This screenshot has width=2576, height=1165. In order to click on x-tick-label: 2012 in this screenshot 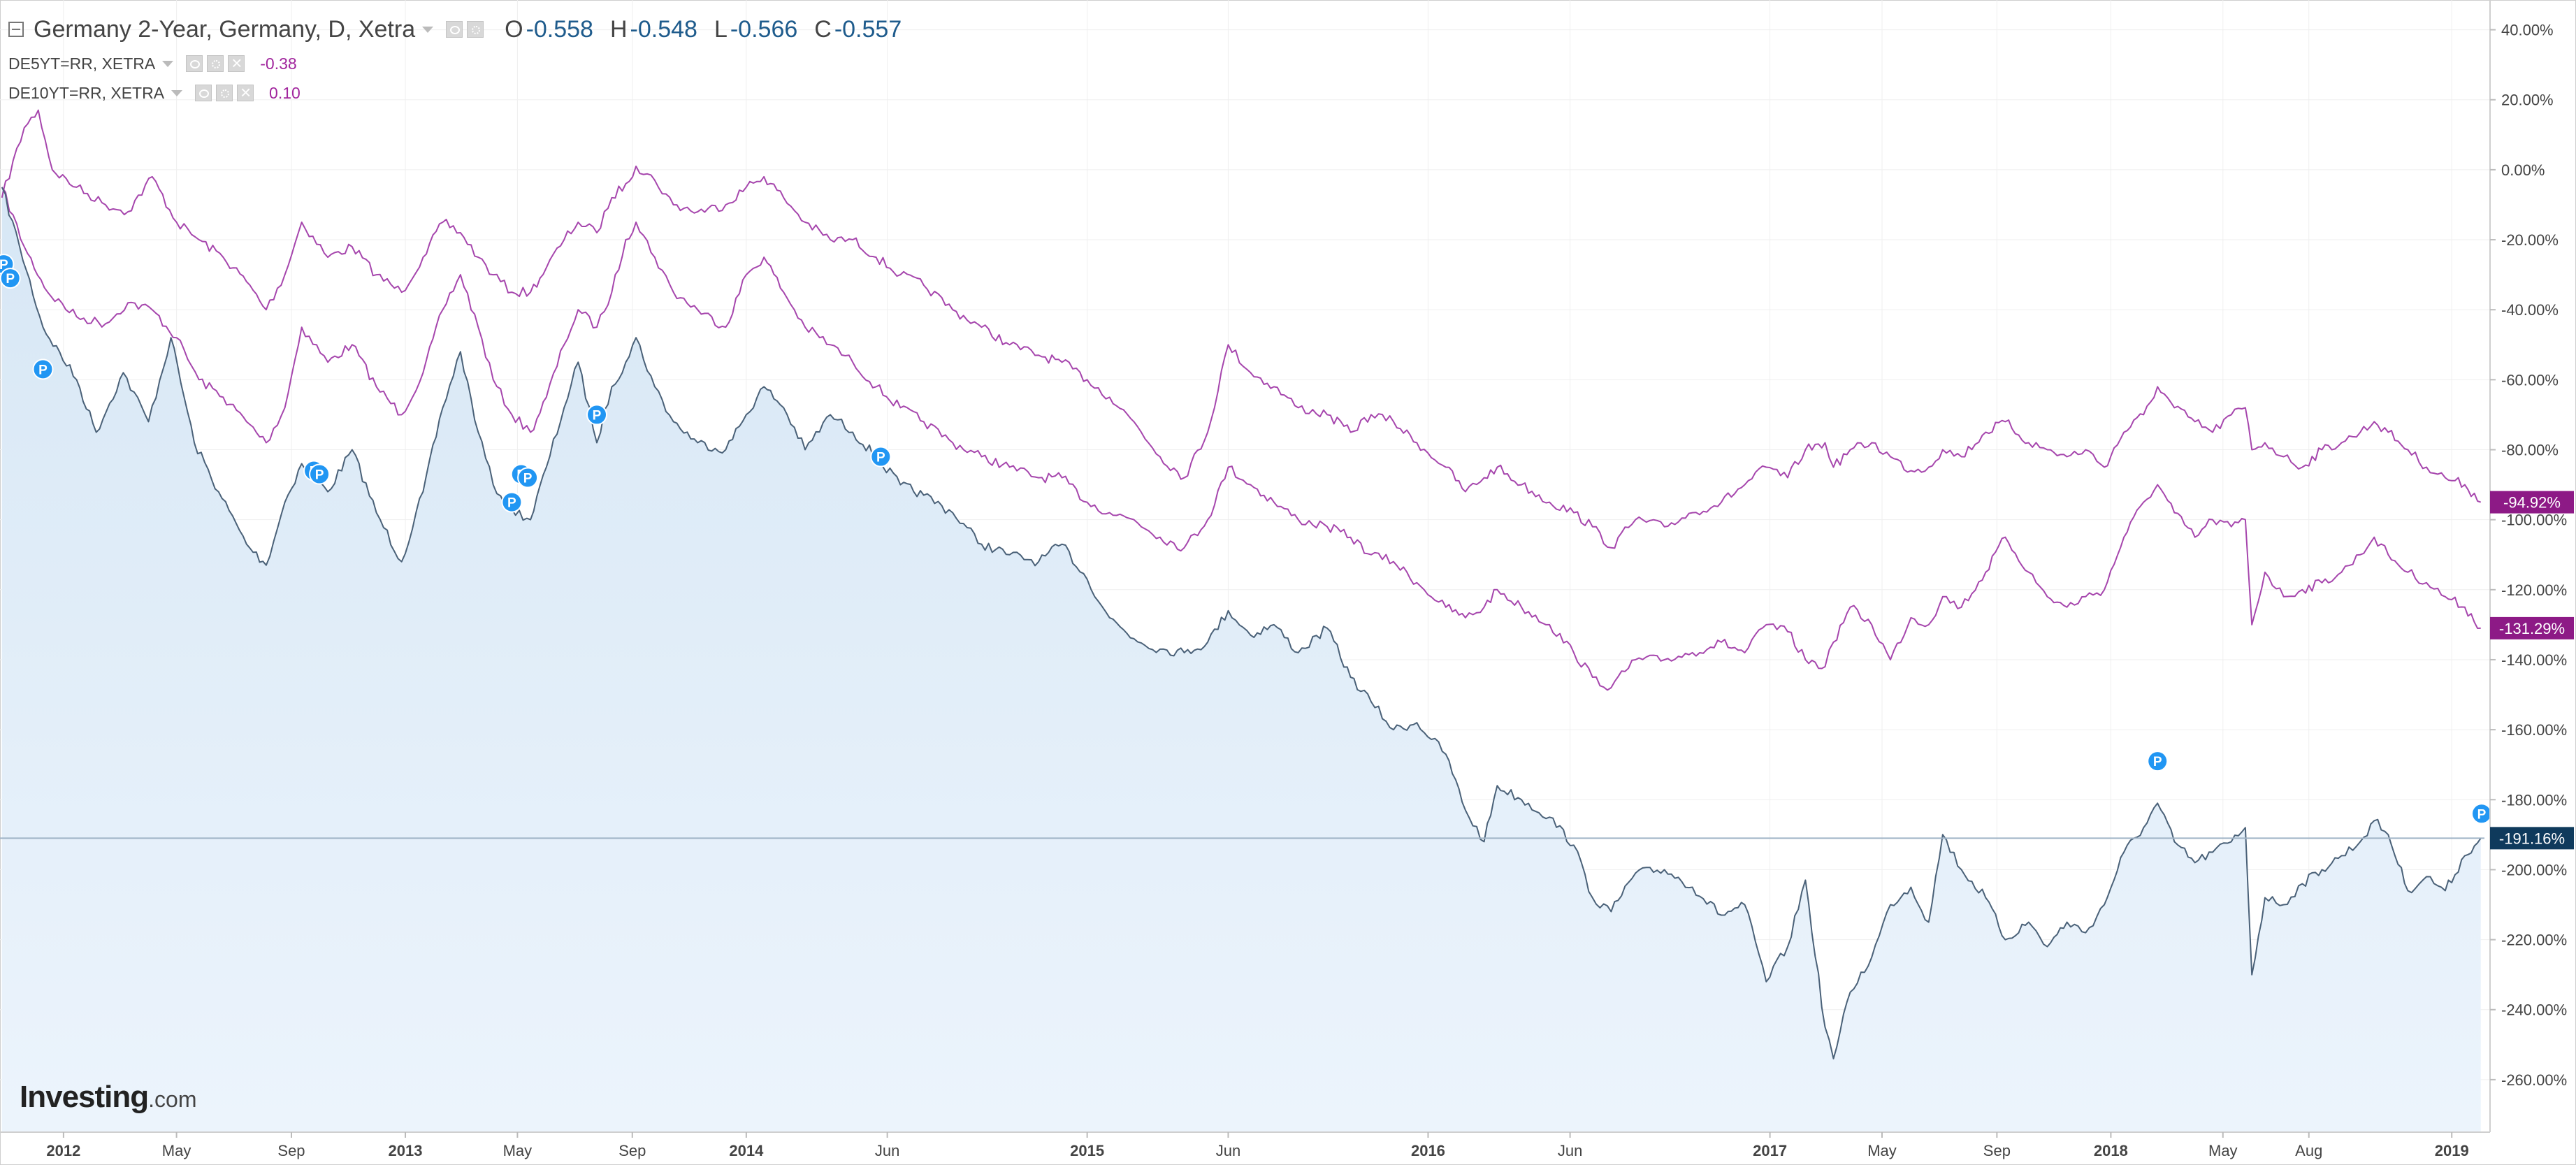, I will do `click(63, 1150)`.